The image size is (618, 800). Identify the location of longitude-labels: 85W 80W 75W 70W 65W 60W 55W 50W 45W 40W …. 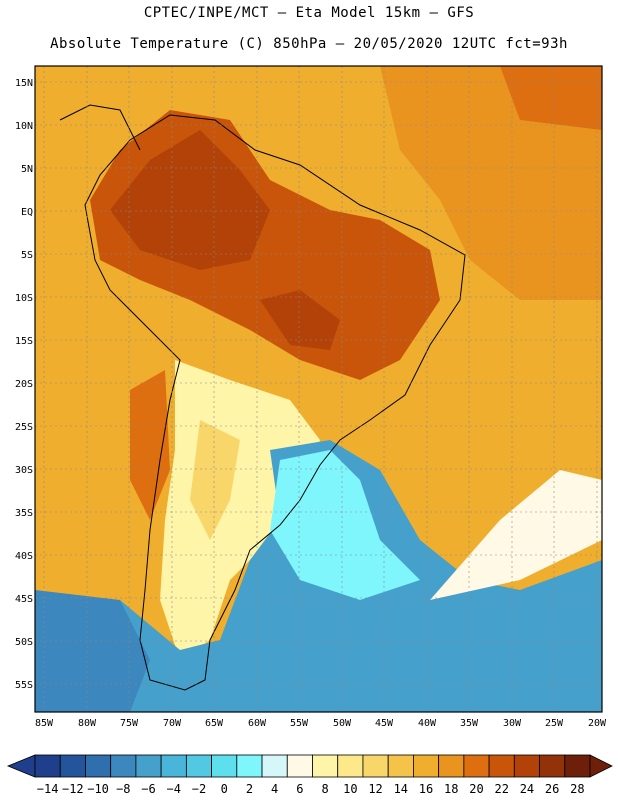
(321, 723).